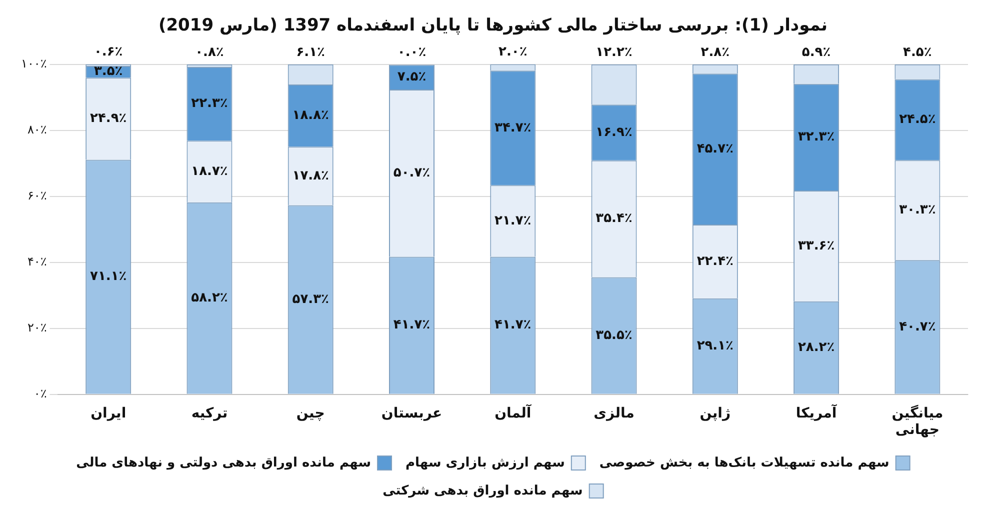 This screenshot has width=998, height=519. What do you see at coordinates (40, 393) in the screenshot?
I see `y-tick-label: ۰٪` at bounding box center [40, 393].